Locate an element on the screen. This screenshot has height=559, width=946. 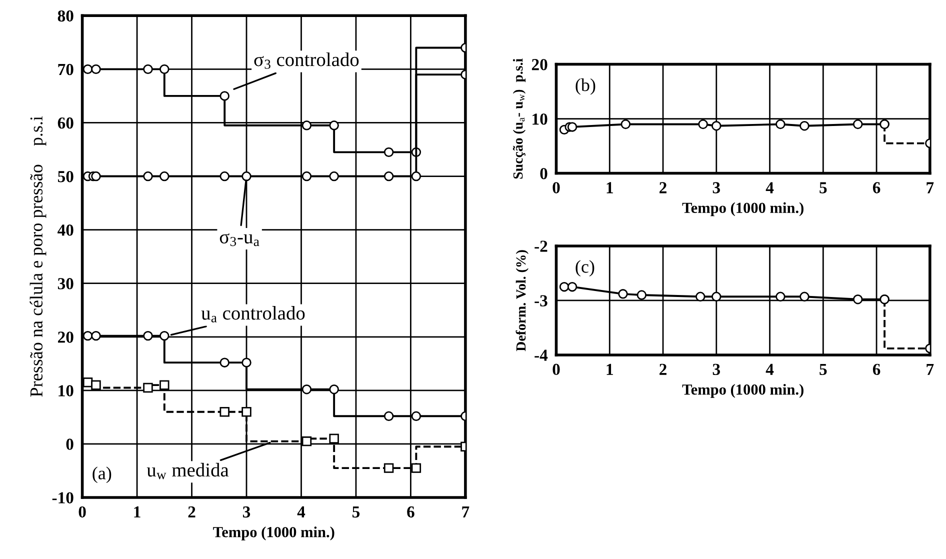
y-tick-label: 30 is located at coordinates (66, 284).